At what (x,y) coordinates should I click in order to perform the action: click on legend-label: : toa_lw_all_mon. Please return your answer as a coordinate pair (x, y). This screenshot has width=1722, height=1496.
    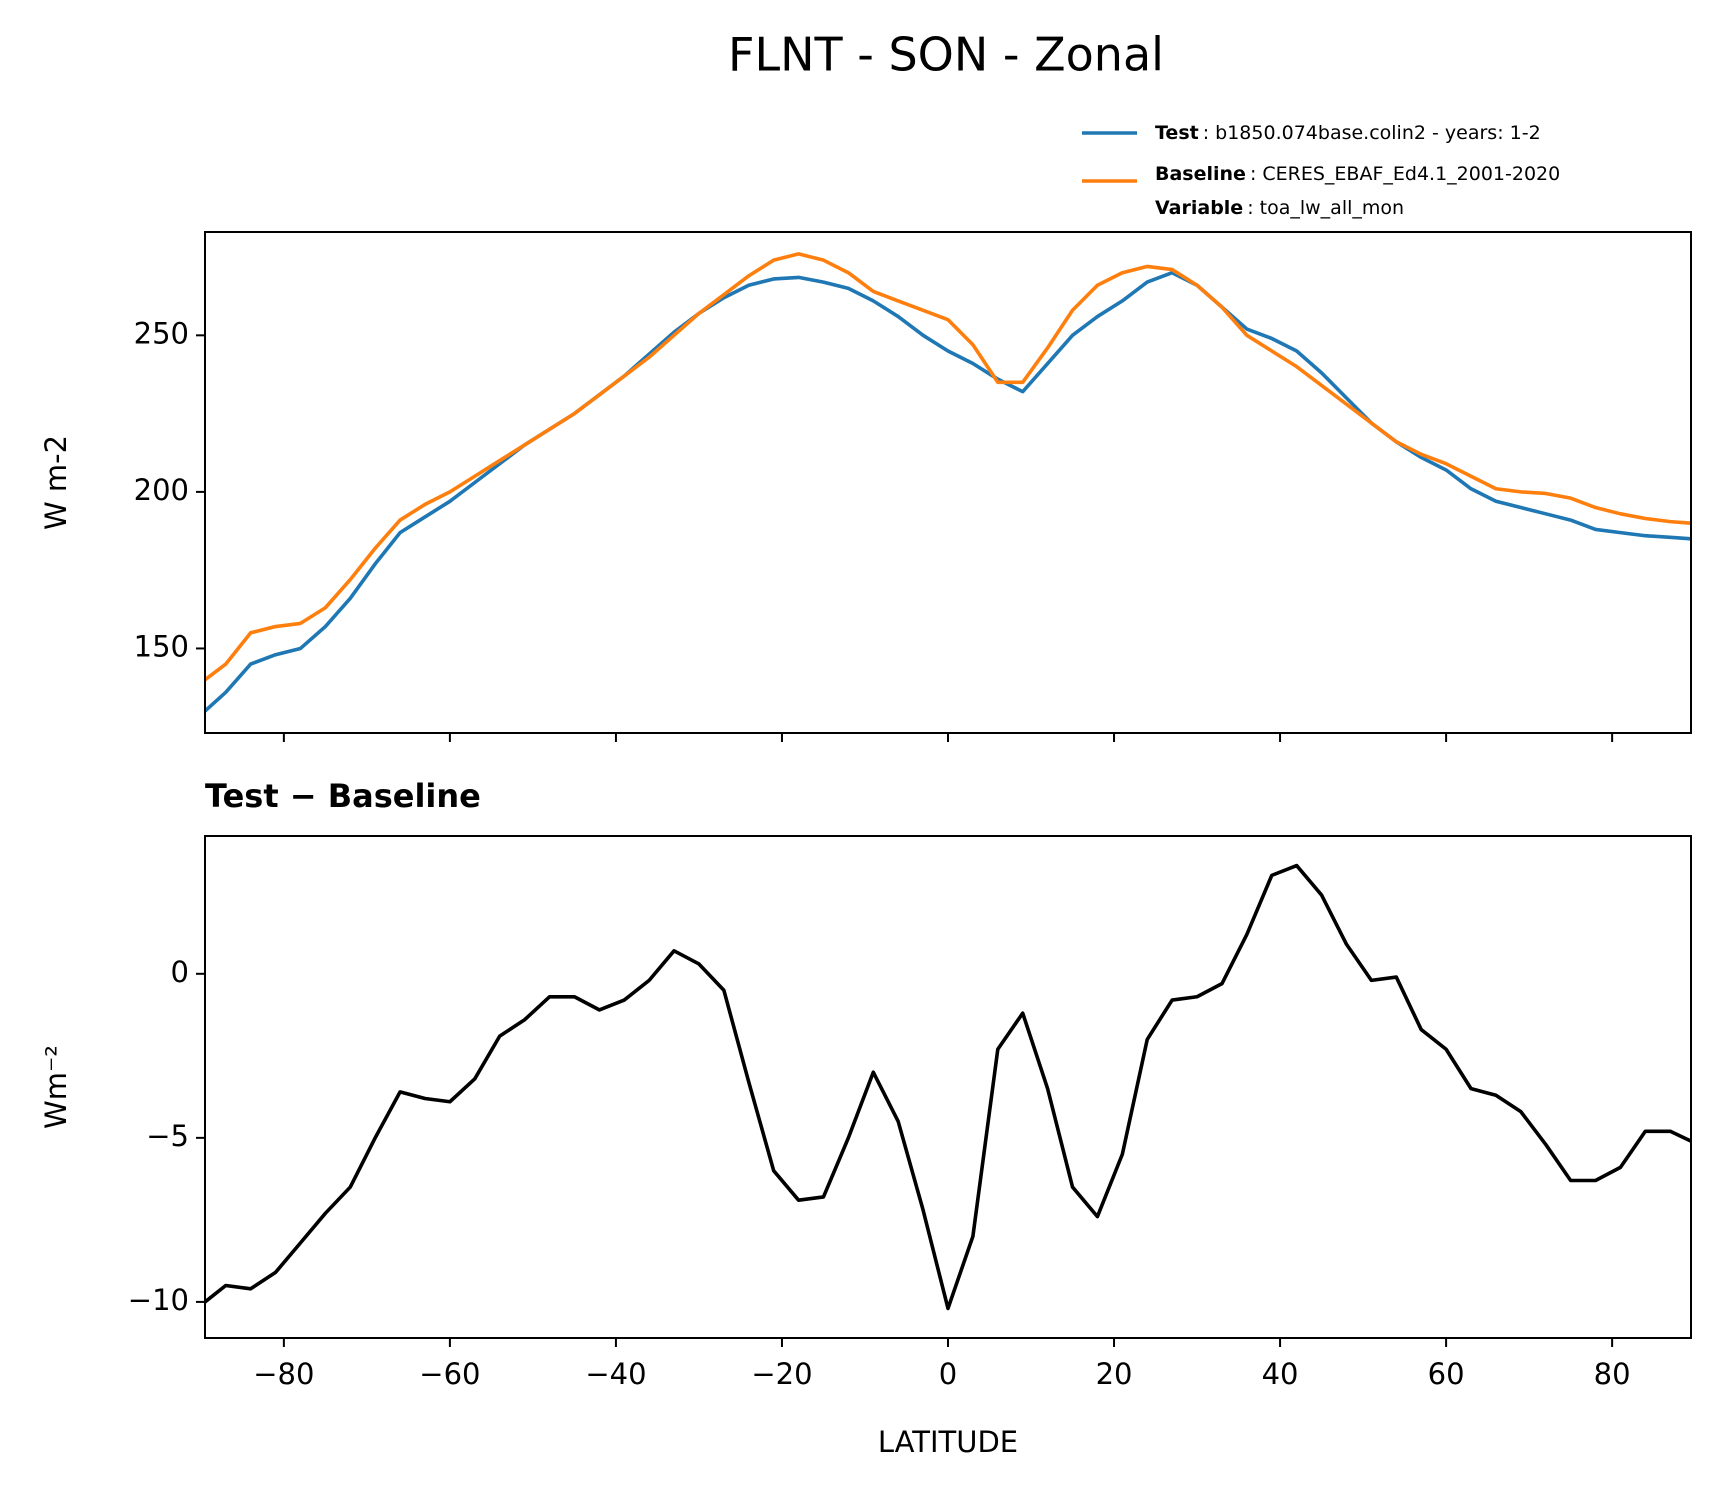
    Looking at the image, I should click on (1325, 208).